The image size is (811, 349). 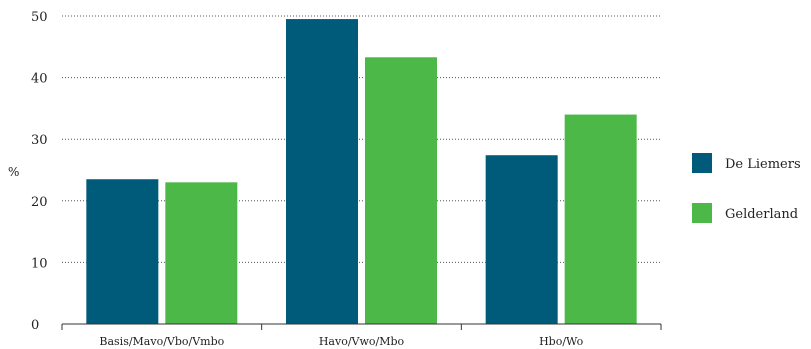 I want to click on y-tick-label: 10, so click(x=39, y=263).